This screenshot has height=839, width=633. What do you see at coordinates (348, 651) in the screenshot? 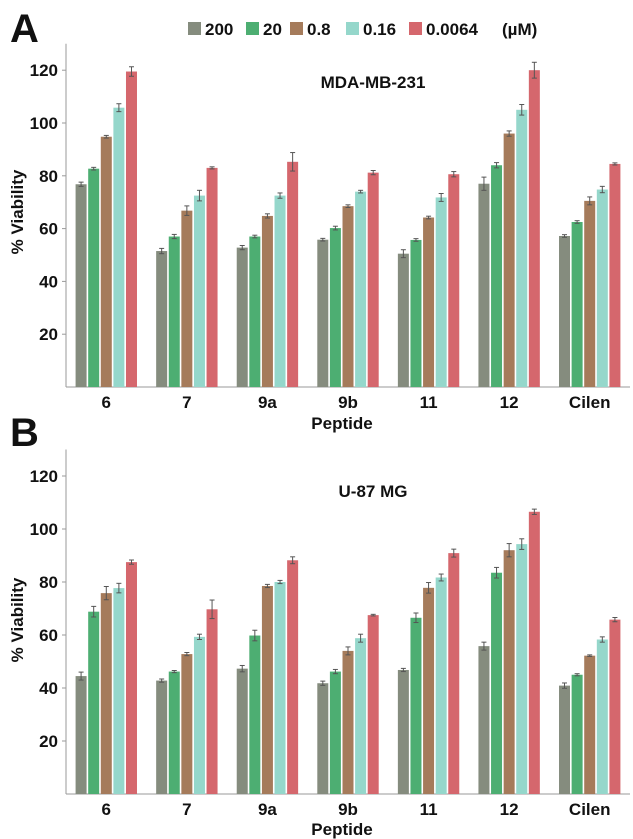
I see `error-bar-9b-0.8` at bounding box center [348, 651].